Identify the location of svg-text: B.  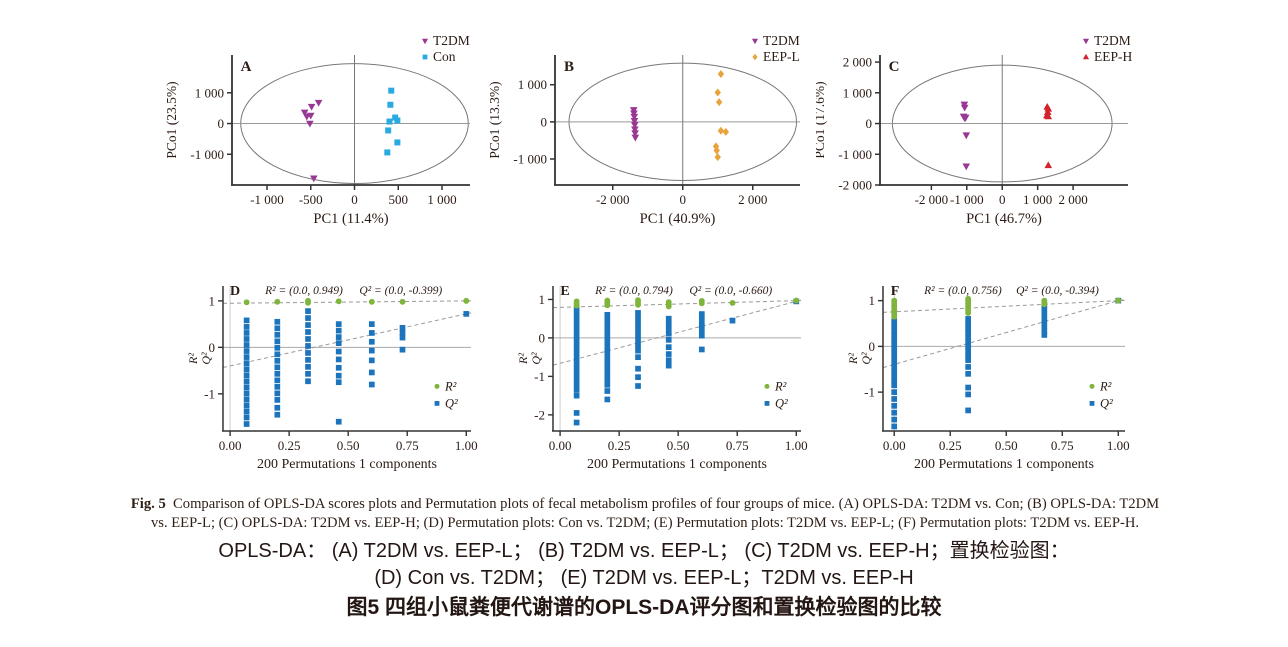
(569, 67).